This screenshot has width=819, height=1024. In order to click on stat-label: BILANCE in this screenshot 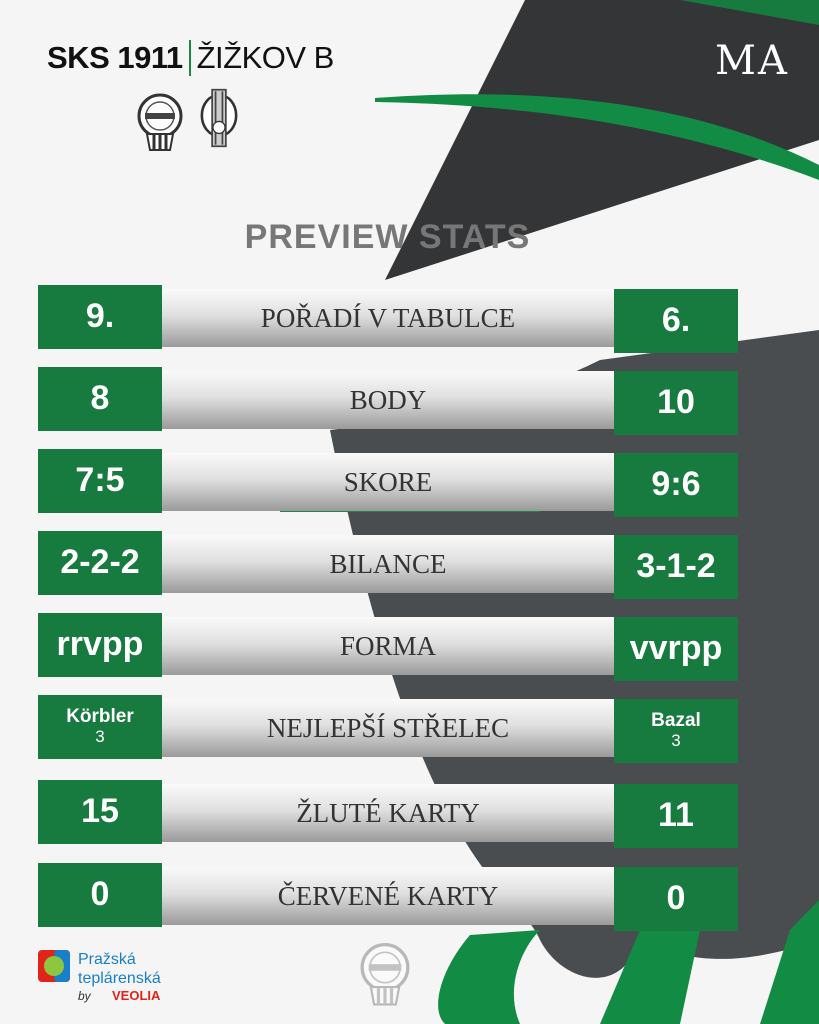, I will do `click(388, 564)`.